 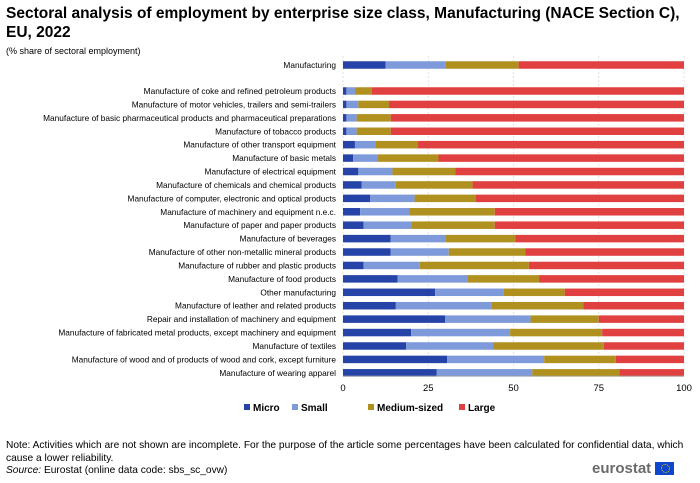 I want to click on category-label-22: Manufacture of wearing apparel, so click(x=277, y=373).